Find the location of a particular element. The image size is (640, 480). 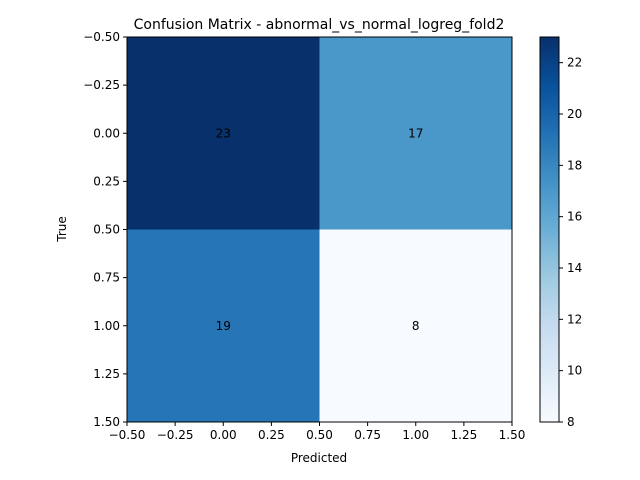

x-tick-label: 0.00 is located at coordinates (223, 435).